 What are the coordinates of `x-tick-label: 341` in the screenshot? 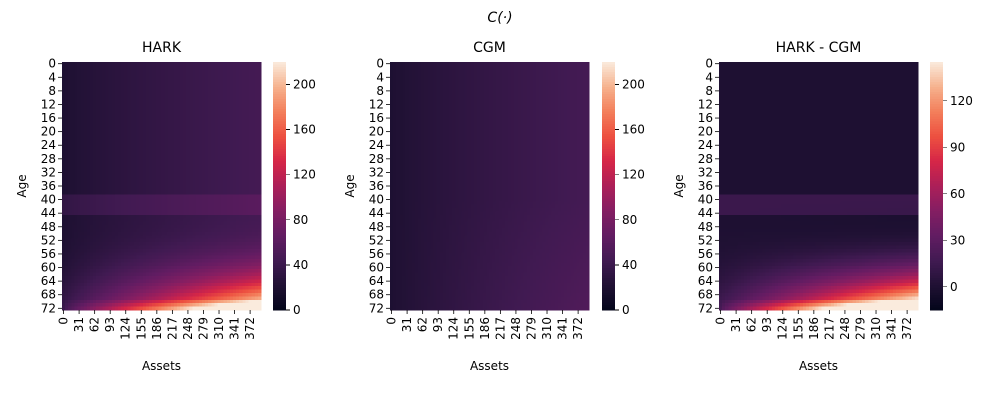 It's located at (235, 328).